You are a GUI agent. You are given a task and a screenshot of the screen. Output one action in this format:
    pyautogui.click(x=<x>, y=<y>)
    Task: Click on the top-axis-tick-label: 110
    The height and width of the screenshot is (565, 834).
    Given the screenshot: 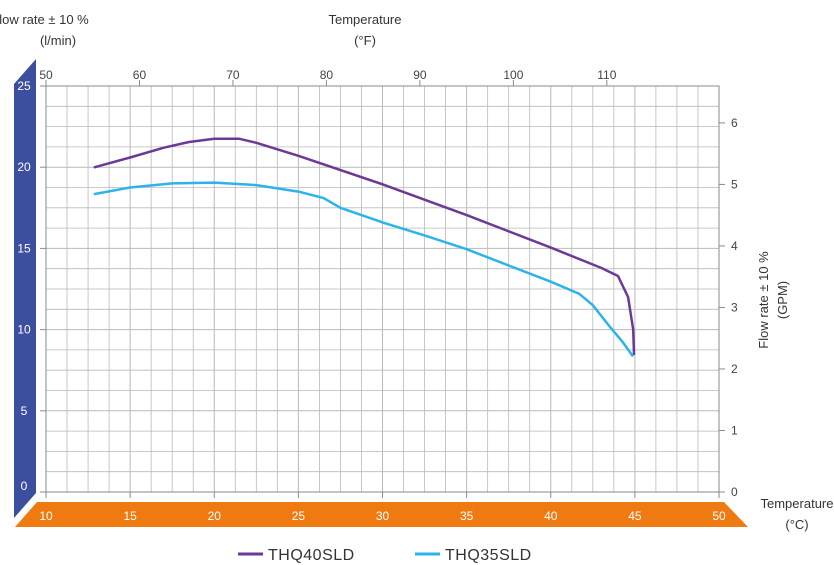 What is the action you would take?
    pyautogui.click(x=606, y=75)
    